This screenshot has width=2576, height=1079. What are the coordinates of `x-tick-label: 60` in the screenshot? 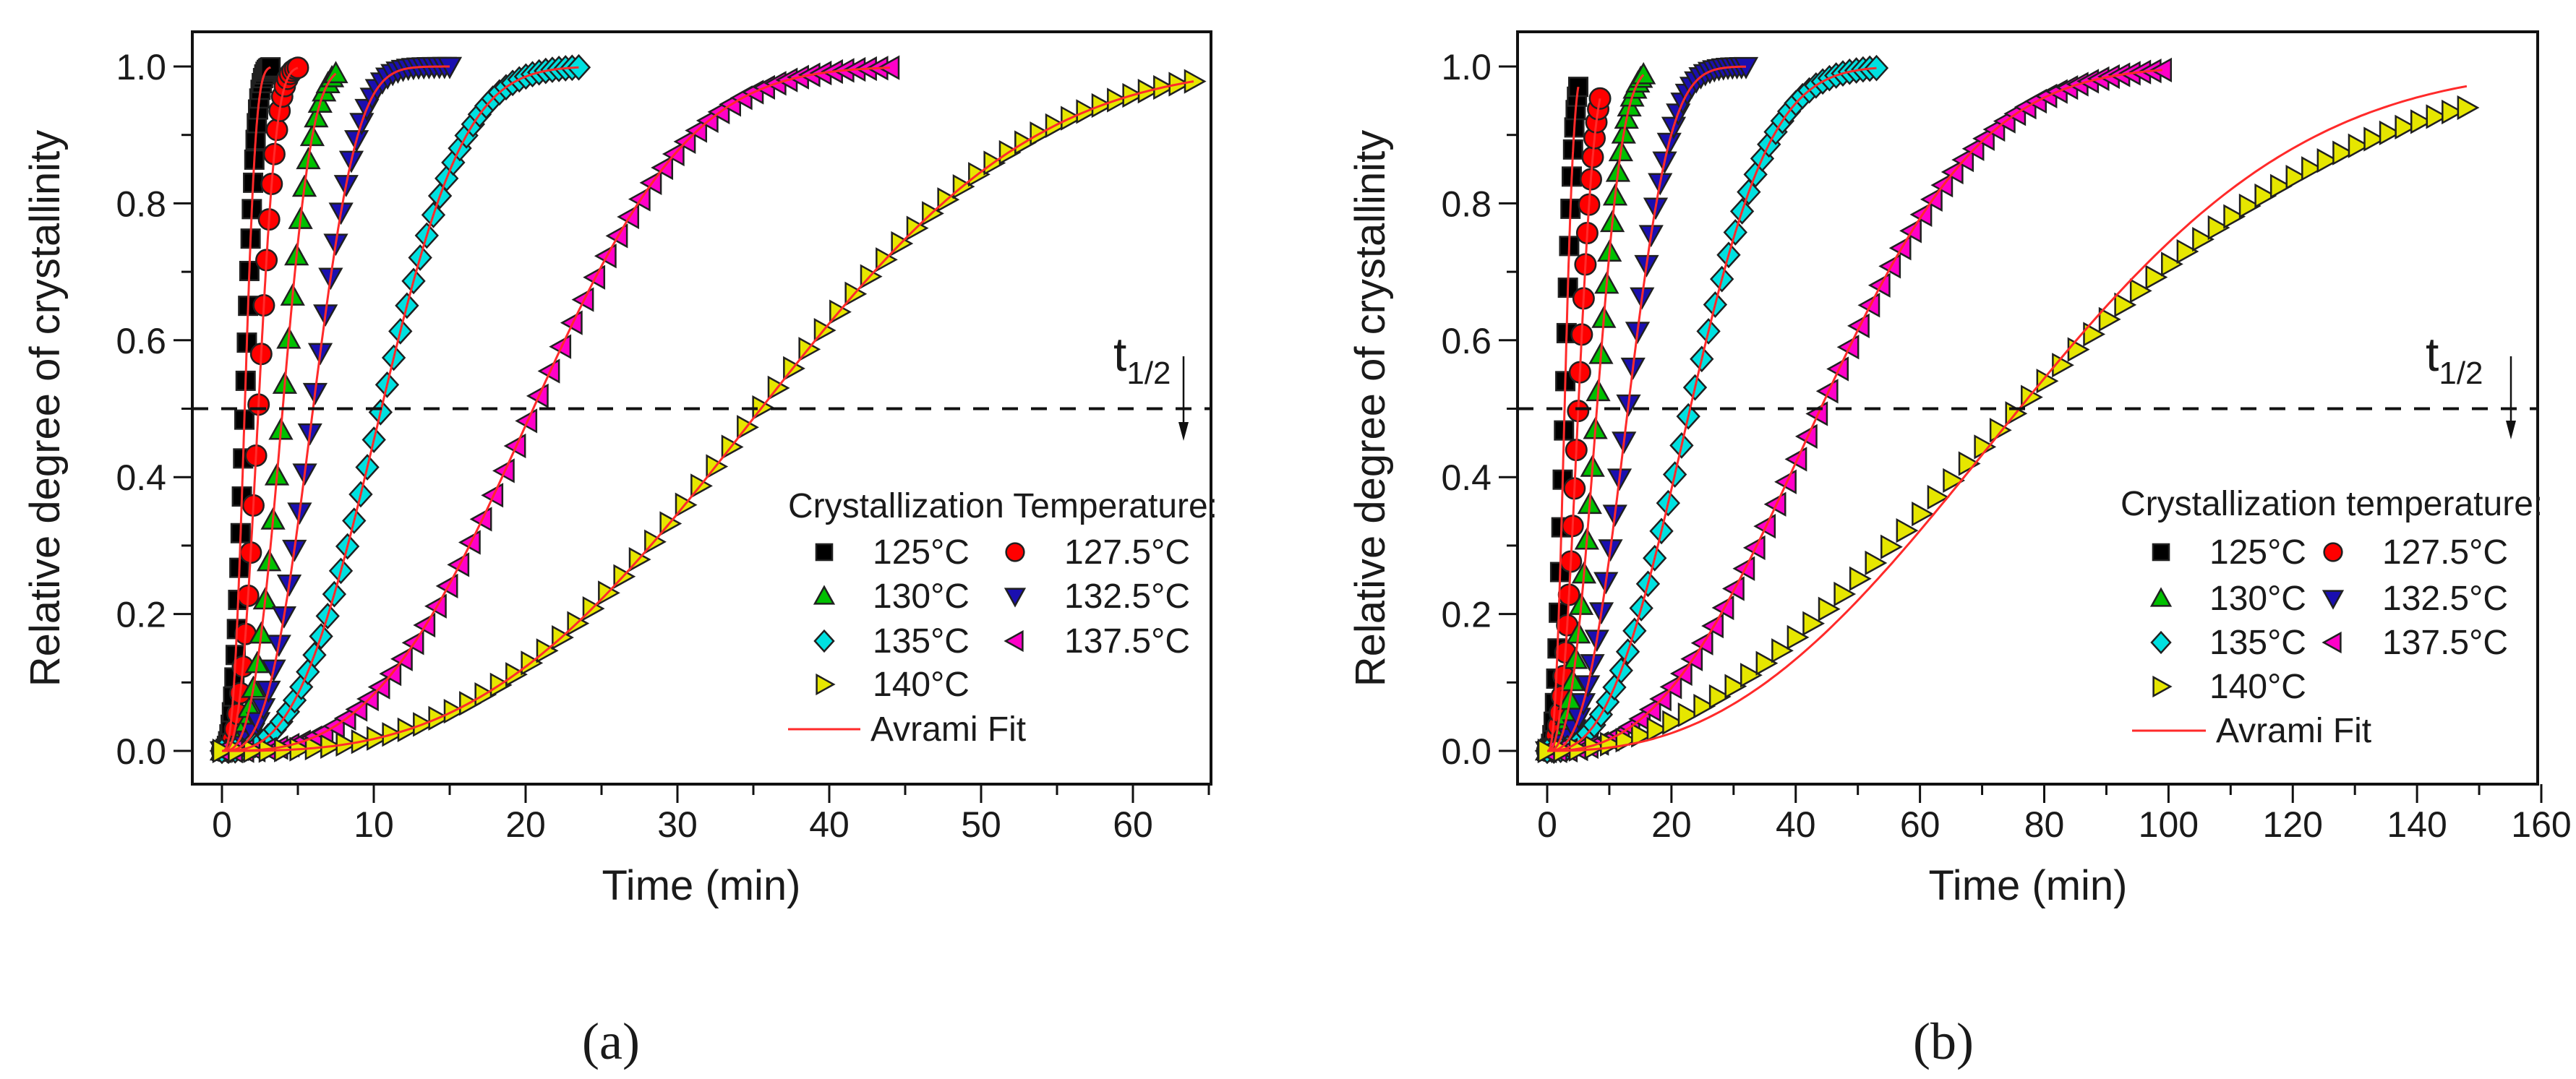 It's located at (1133, 825).